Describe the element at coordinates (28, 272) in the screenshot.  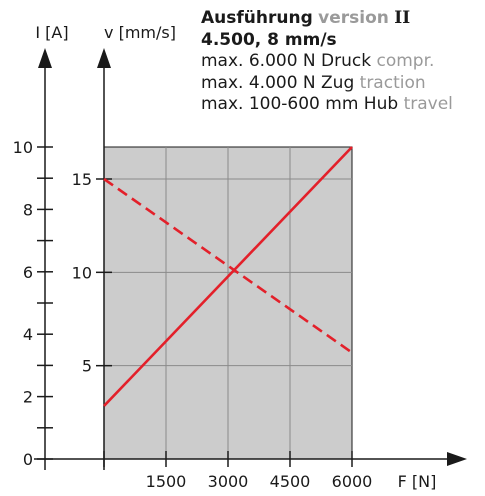
I see `tick-label-current: 6` at that location.